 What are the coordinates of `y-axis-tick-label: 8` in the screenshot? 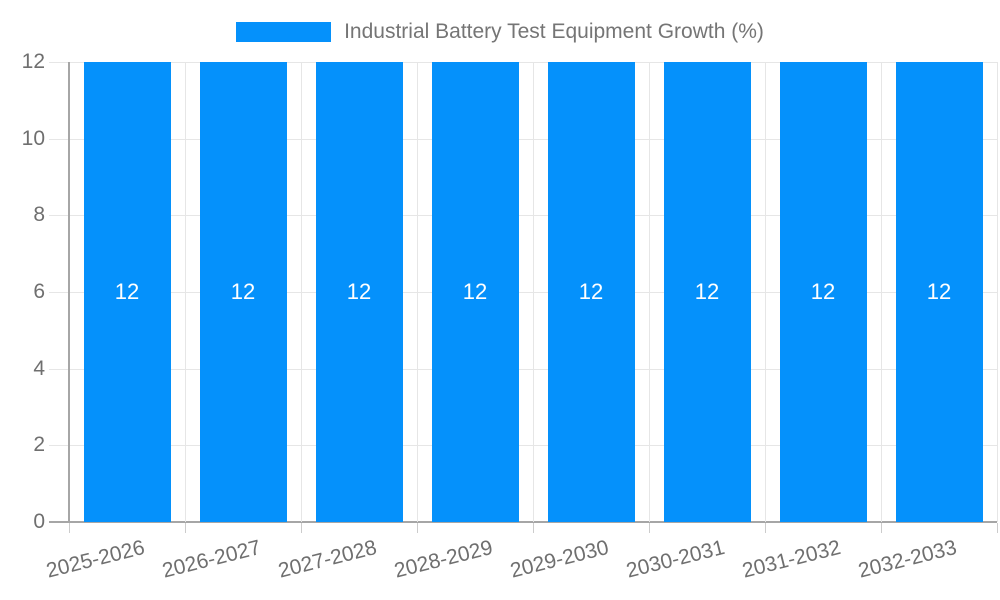 It's located at (39, 215).